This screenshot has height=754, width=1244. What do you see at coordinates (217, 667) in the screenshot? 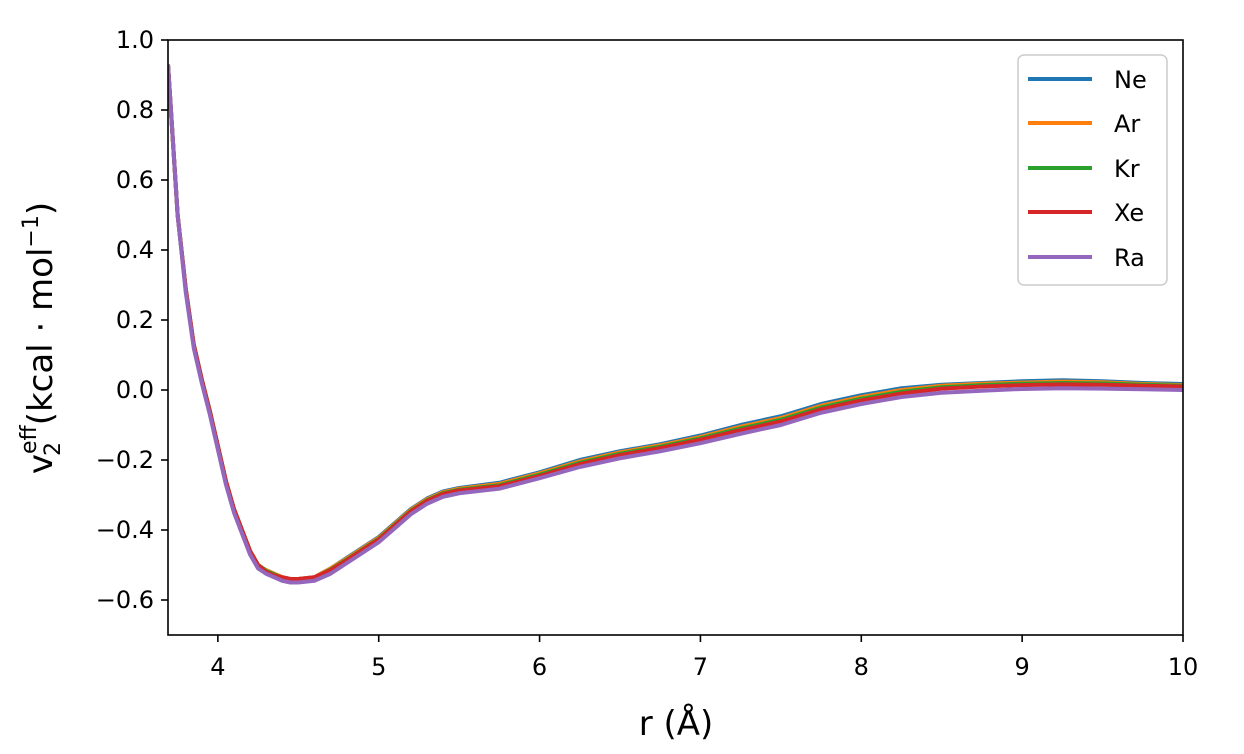
I see `x-tick-label: 4` at bounding box center [217, 667].